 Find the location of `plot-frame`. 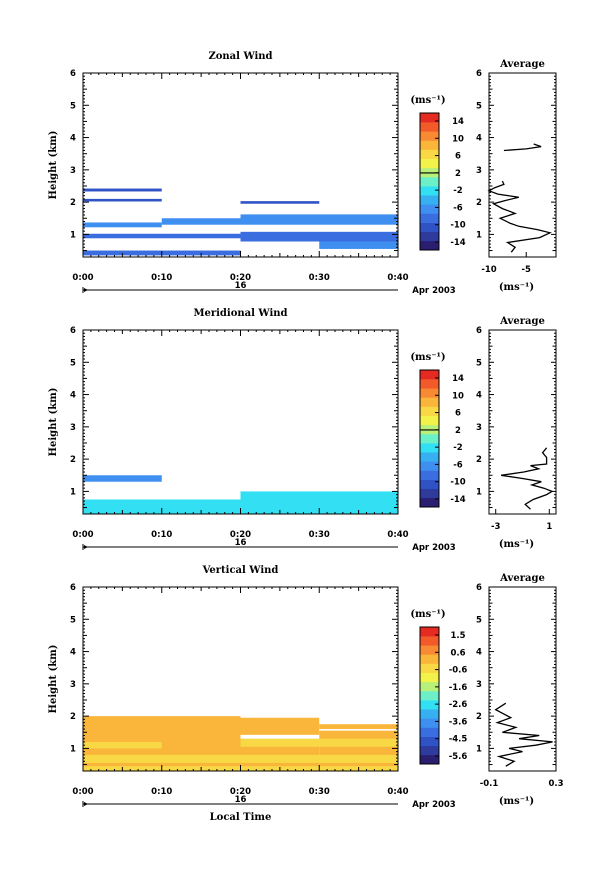

plot-frame is located at coordinates (240, 422).